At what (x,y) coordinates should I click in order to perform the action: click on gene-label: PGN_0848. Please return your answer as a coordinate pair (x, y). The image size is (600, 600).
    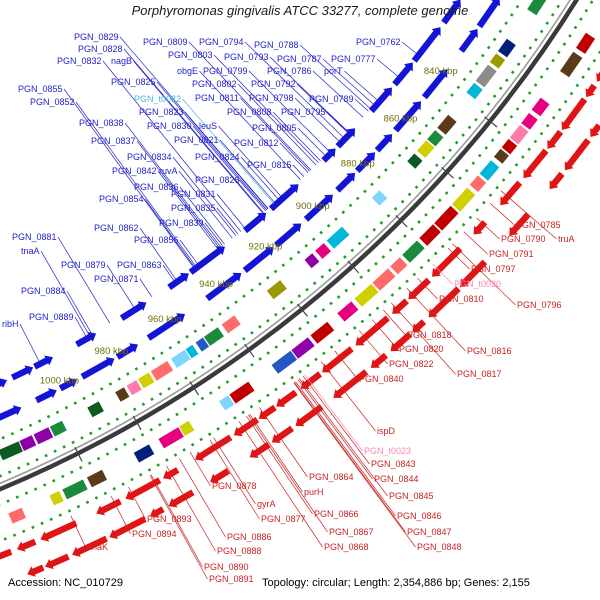
    Looking at the image, I should click on (439, 547).